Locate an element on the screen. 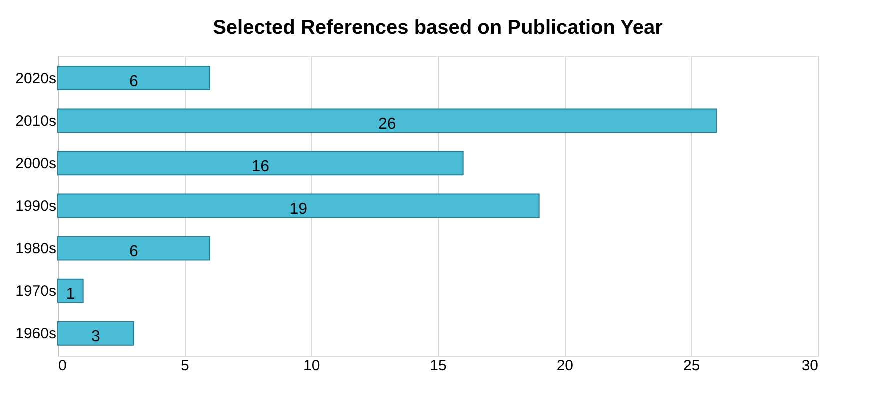  x-tick-label: 10 is located at coordinates (311, 366).